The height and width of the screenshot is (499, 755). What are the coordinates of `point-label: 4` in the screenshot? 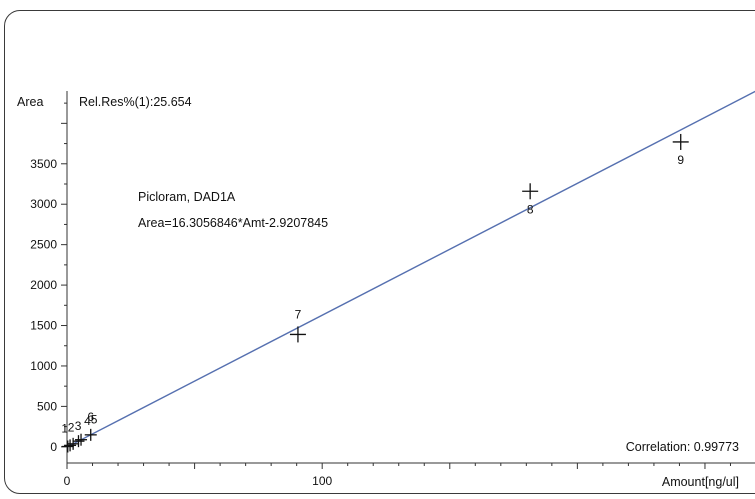 It's located at (87, 421).